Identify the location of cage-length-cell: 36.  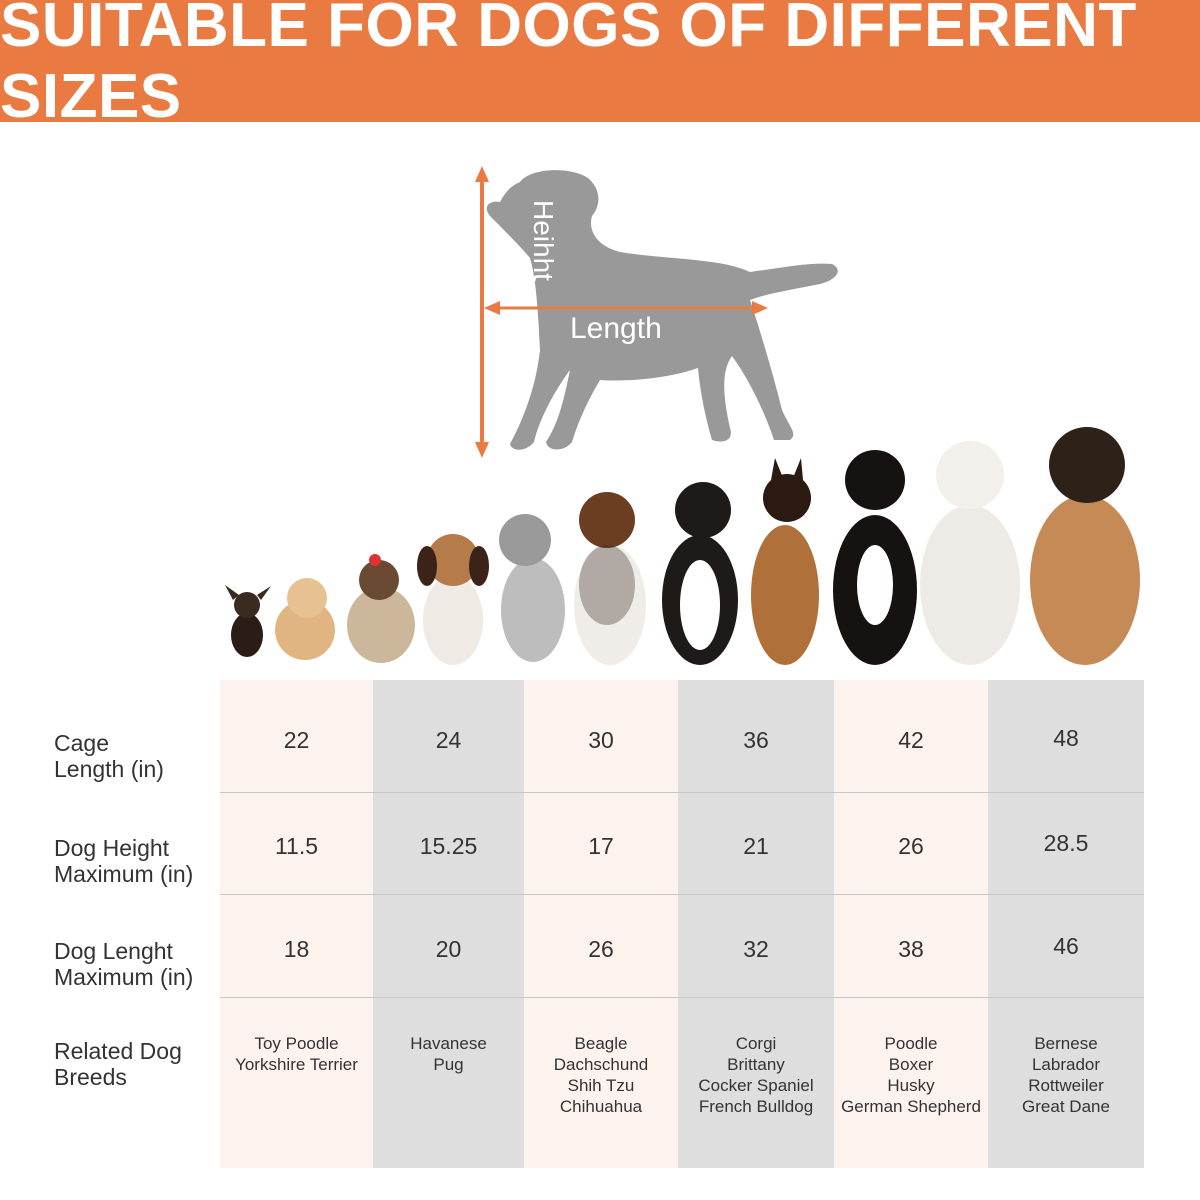
(756, 739).